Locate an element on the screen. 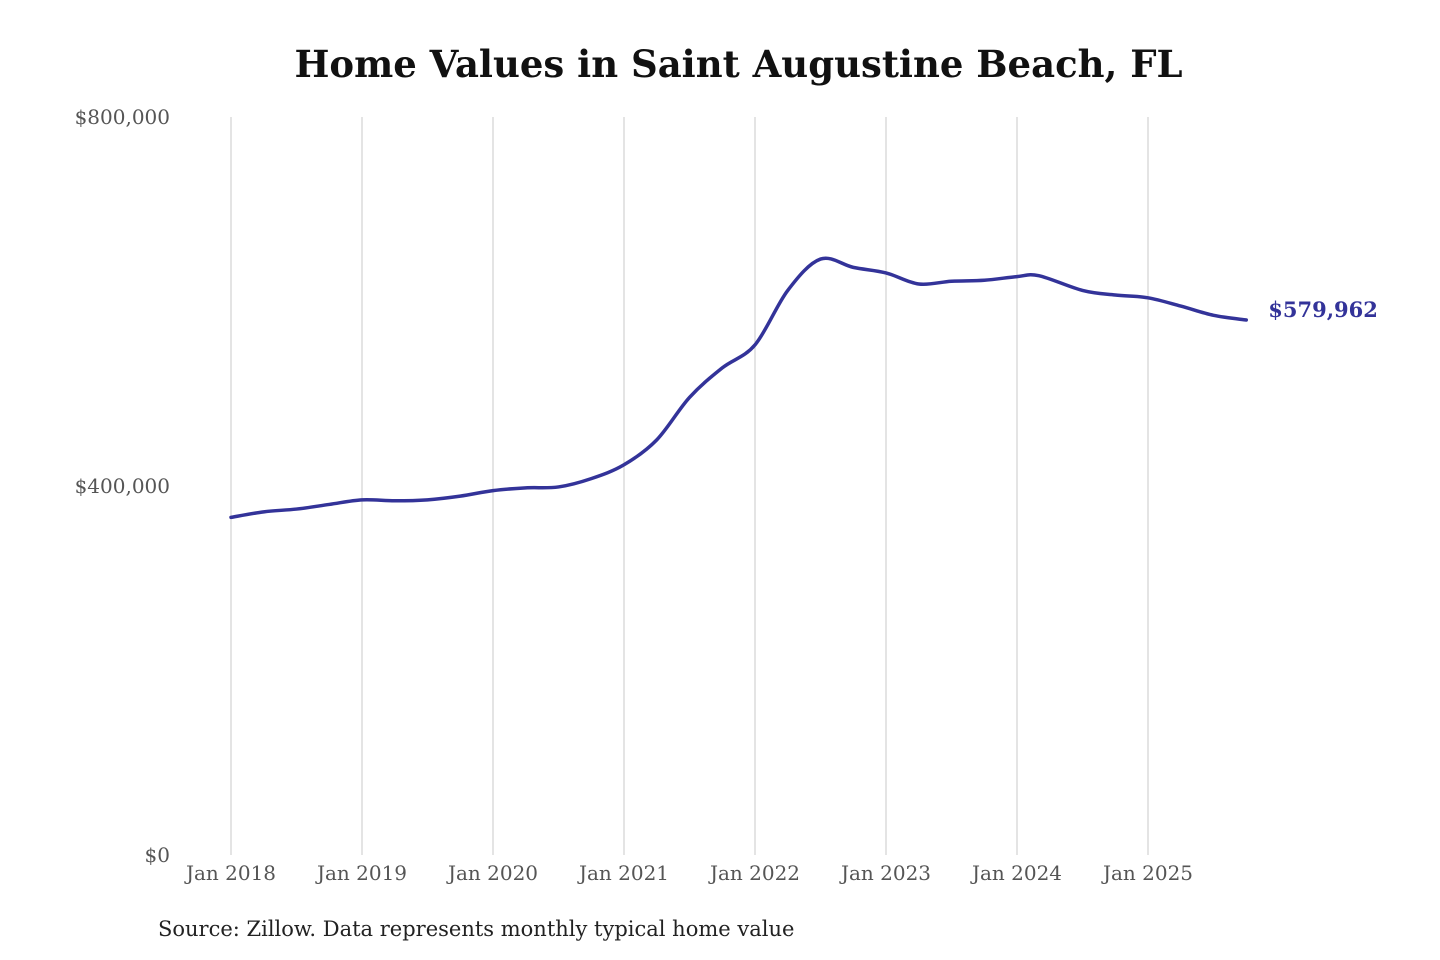  y-tick-label: $0 is located at coordinates (157, 855).